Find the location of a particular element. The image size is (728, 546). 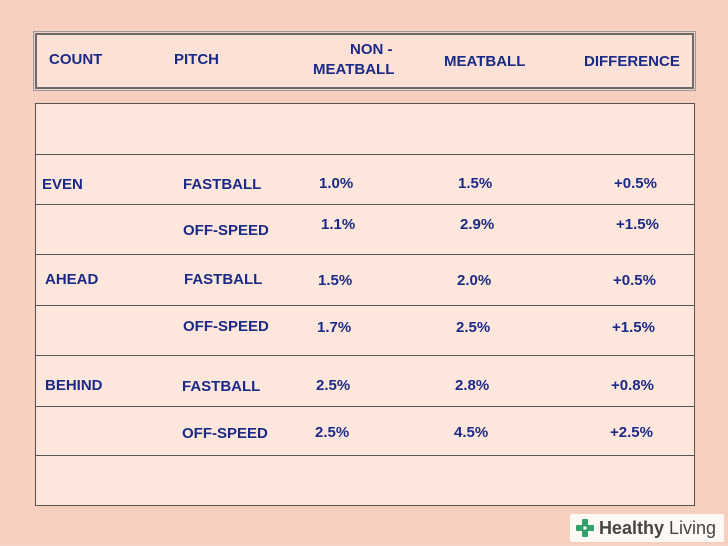

cell-non-meatball: 1.0% is located at coordinates (336, 183).